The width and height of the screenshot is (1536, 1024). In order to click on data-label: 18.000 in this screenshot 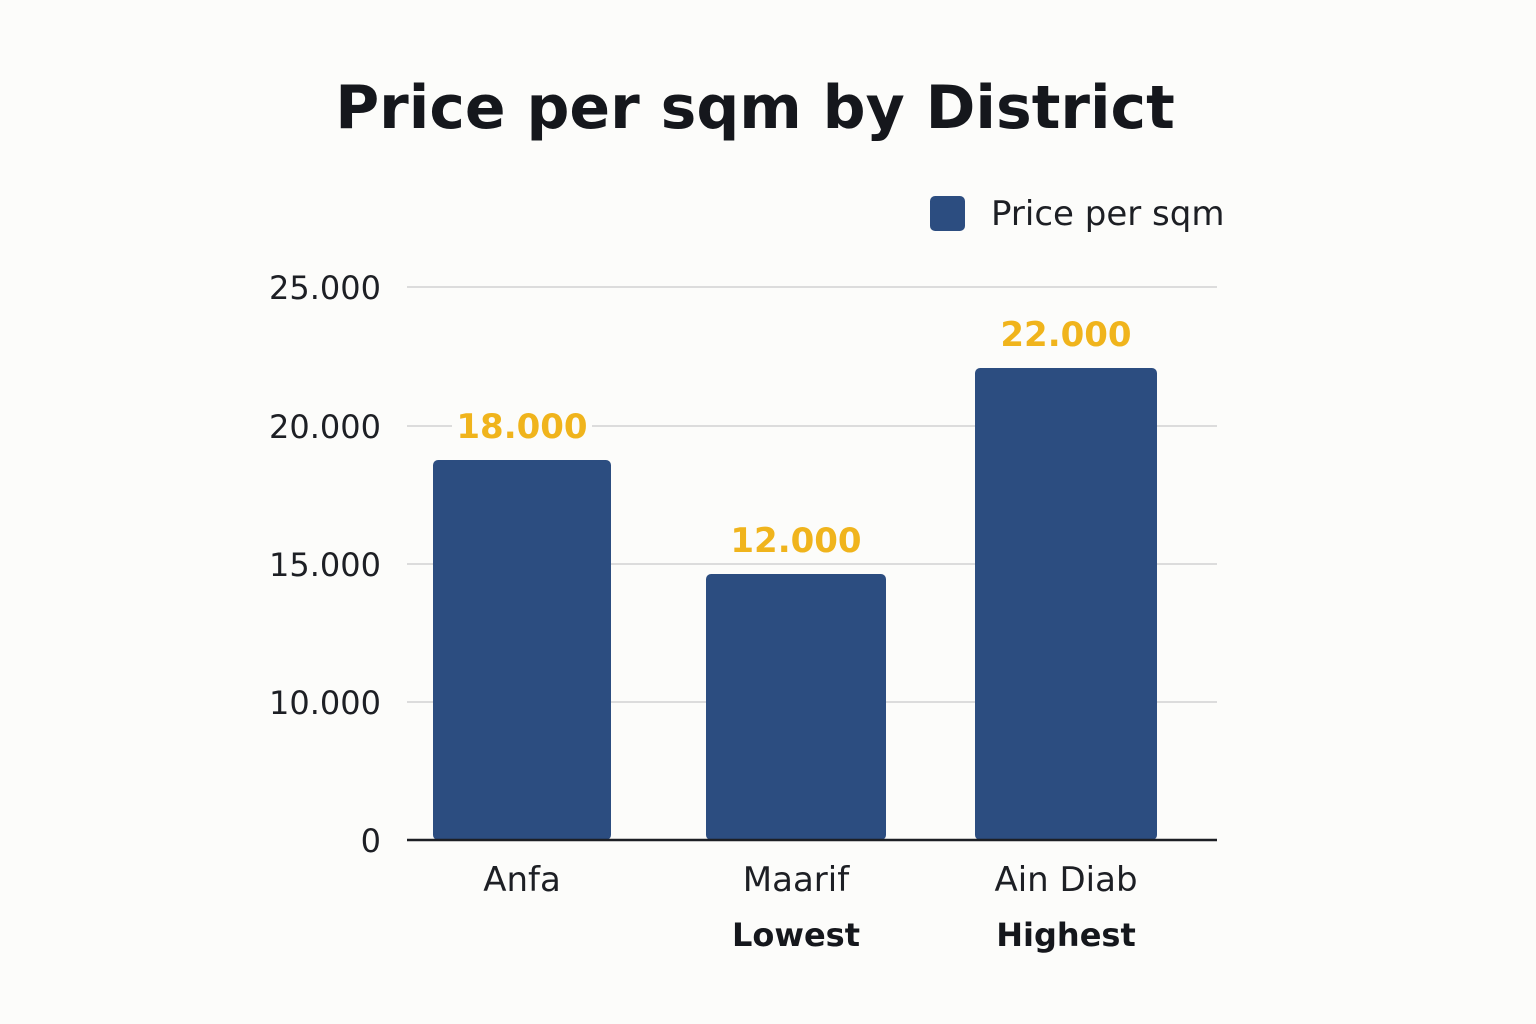, I will do `click(521, 427)`.